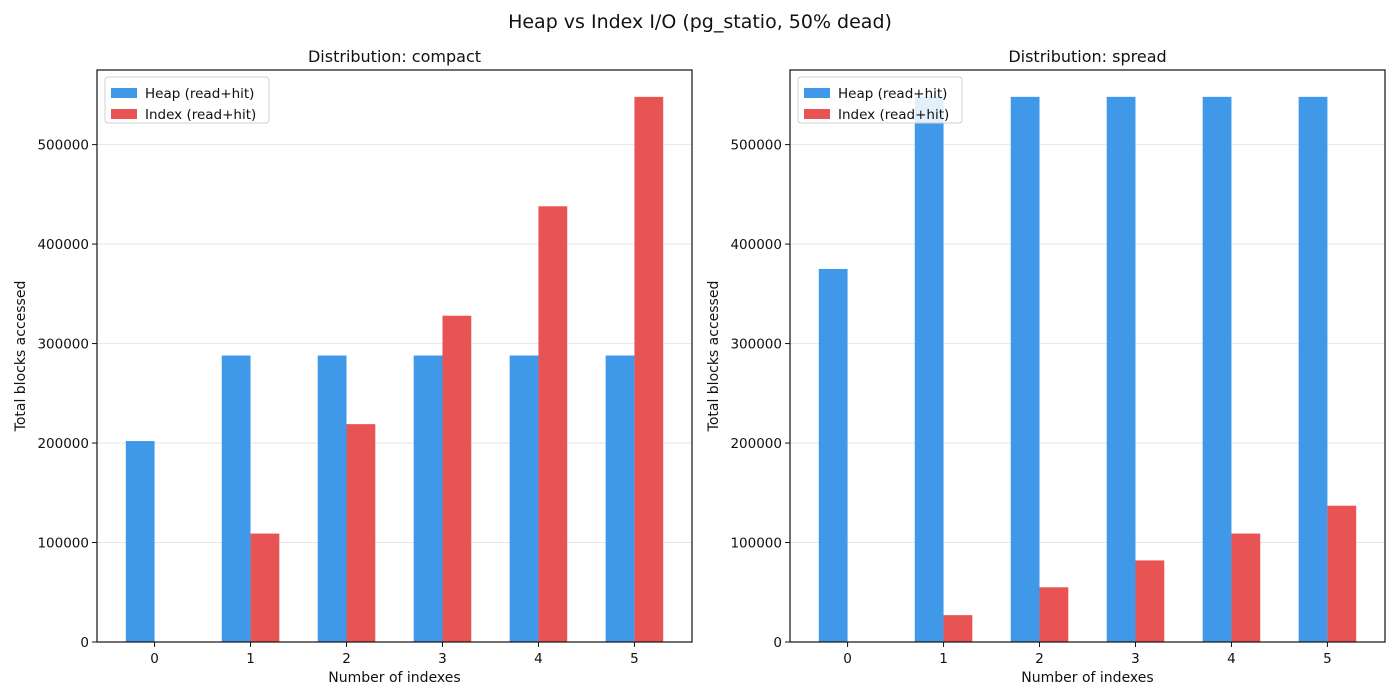 The height and width of the screenshot is (700, 1400). What do you see at coordinates (21, 357) in the screenshot?
I see `chart-0-ylabel: Total blocks accessed` at bounding box center [21, 357].